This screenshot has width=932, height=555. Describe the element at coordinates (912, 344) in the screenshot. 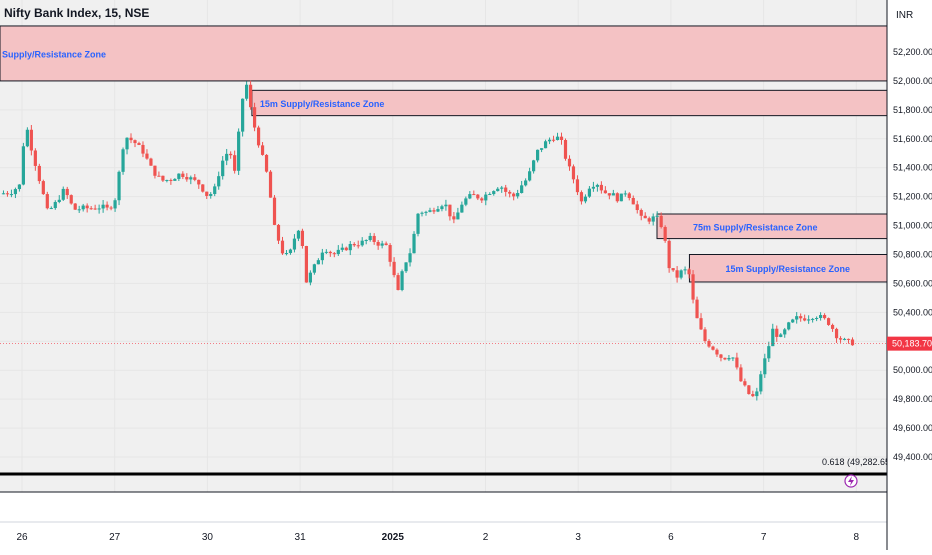

I see `last-price-label: 50,183.70` at that location.